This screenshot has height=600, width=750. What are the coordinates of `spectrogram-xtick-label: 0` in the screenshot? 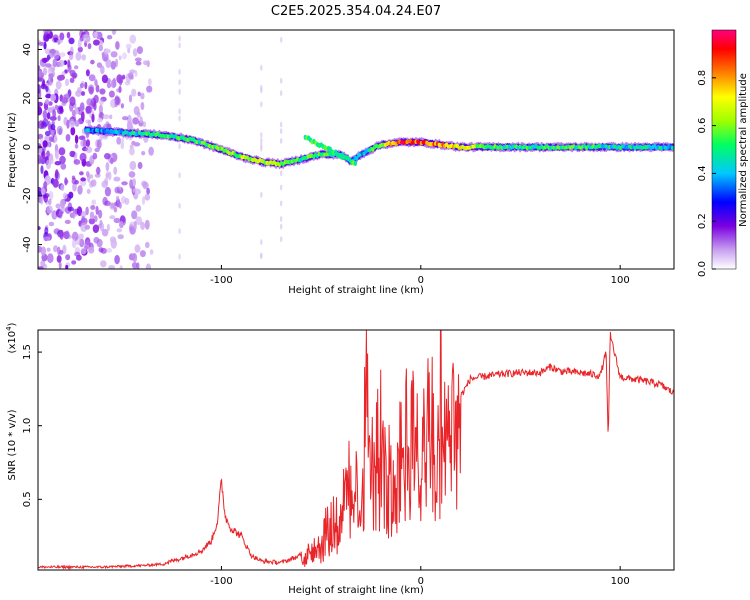 It's located at (421, 280).